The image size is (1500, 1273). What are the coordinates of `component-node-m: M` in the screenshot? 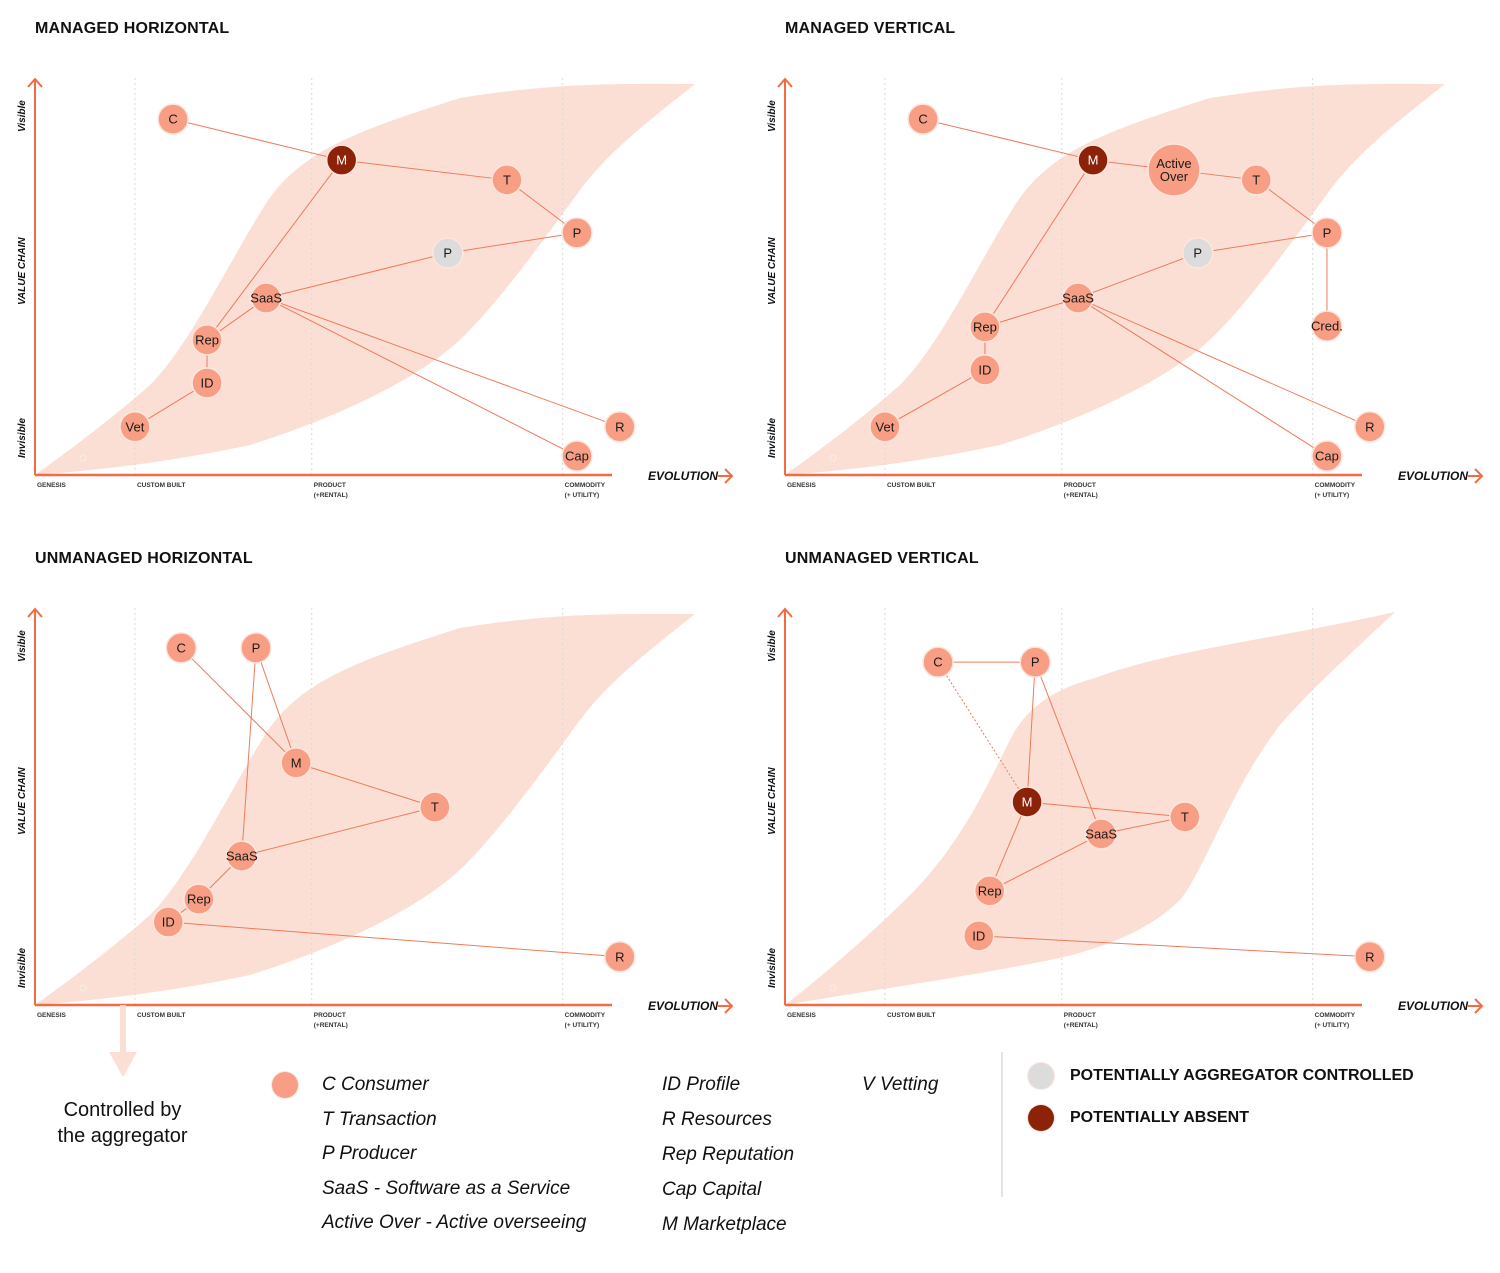 It's located at (1093, 160).